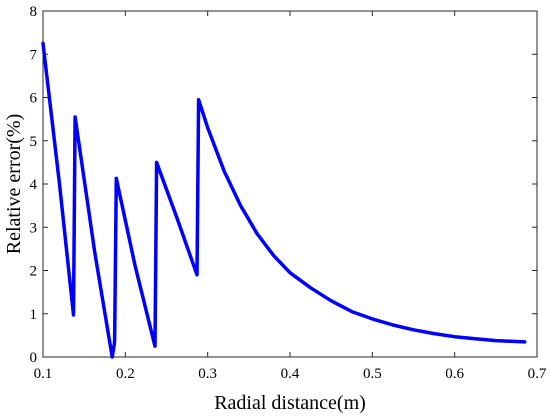  What do you see at coordinates (290, 403) in the screenshot?
I see `x-axis-label: Radial distance(m)` at bounding box center [290, 403].